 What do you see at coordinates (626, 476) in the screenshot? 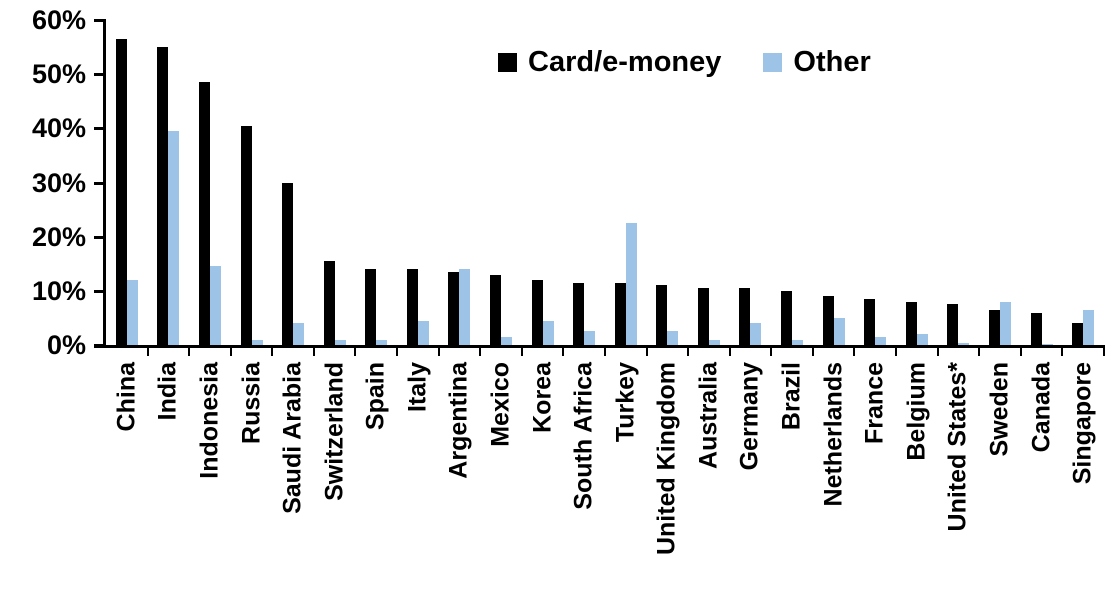
I see `x-label-cell: Turkey` at bounding box center [626, 476].